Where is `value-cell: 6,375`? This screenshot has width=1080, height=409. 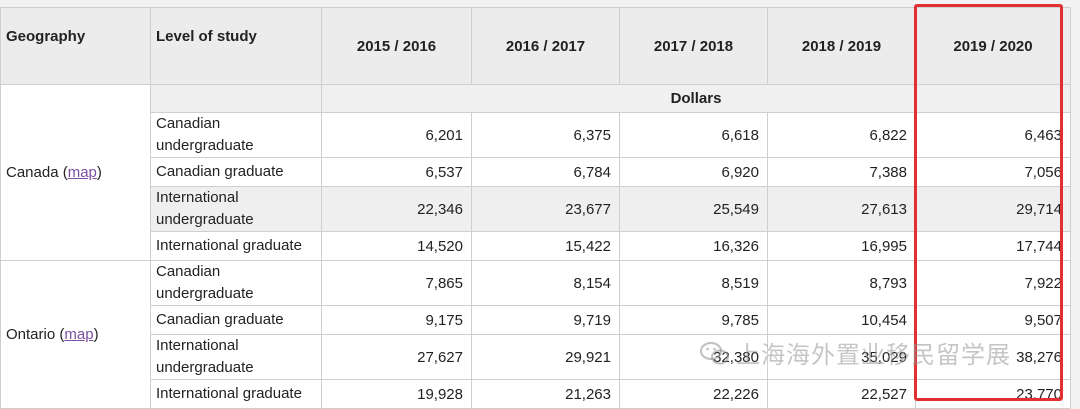
value-cell: 6,375 is located at coordinates (545, 135).